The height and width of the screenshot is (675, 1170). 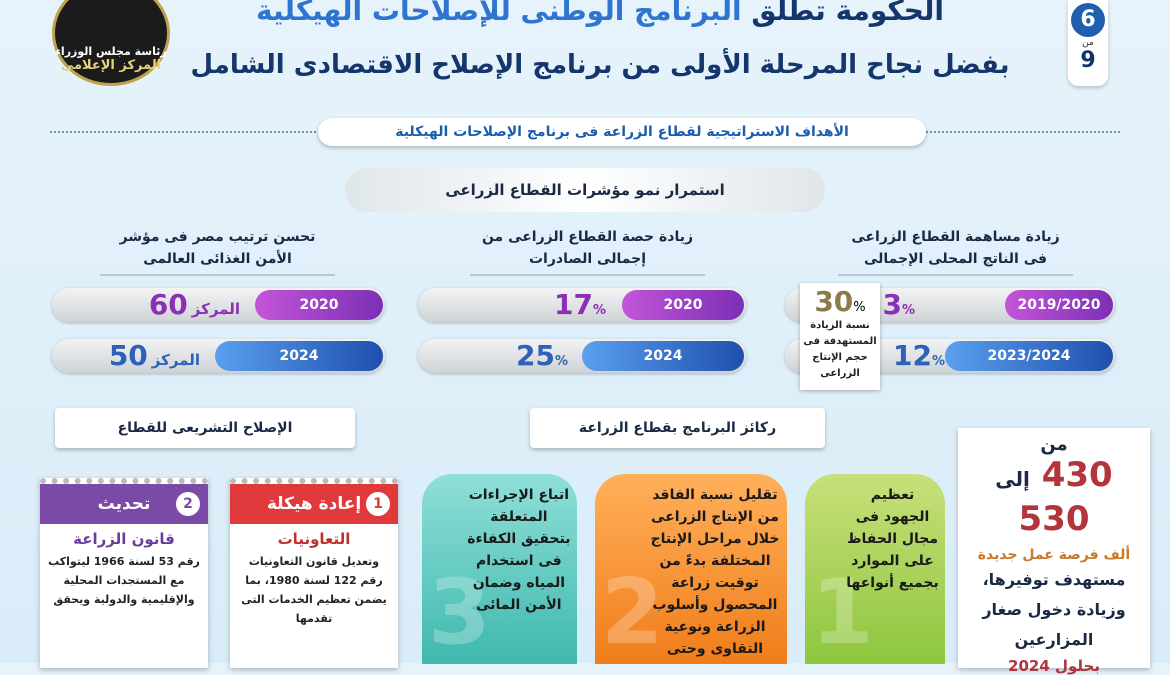 I want to click on goal-value: المركز50, so click(x=154, y=358).